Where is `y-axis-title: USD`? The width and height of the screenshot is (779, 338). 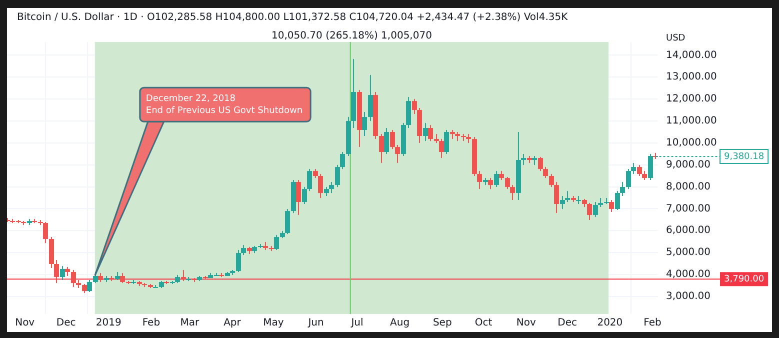 y-axis-title: USD is located at coordinates (676, 38).